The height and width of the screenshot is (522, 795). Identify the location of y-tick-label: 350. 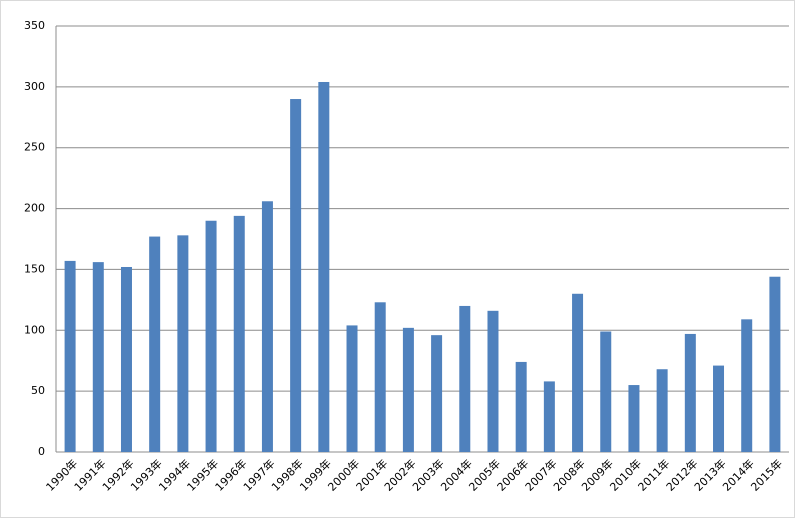
(34, 25).